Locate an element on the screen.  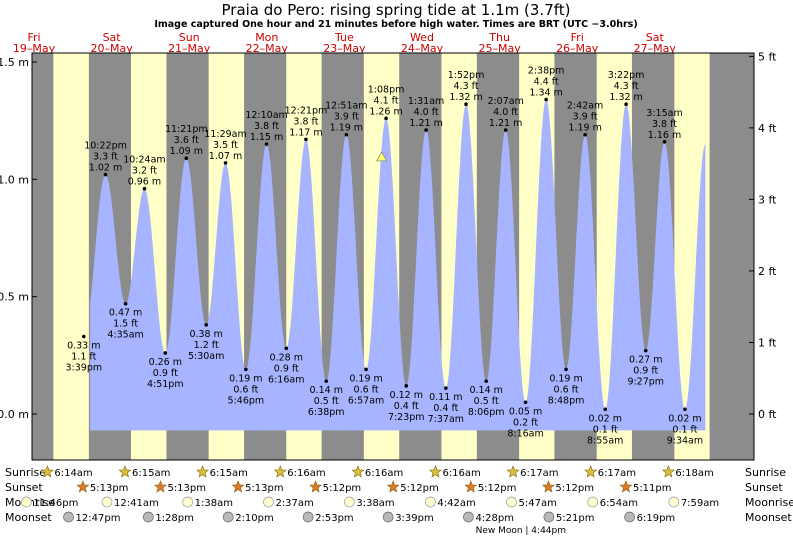
sunset-label-left: Sunset is located at coordinates (24, 487).